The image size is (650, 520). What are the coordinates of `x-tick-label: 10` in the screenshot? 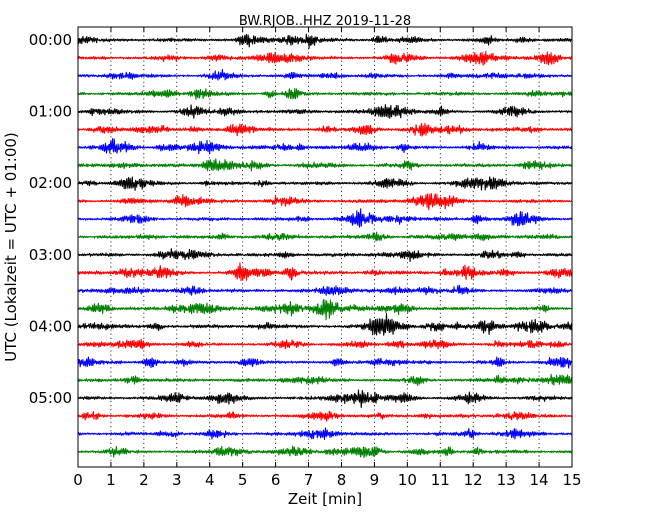 It's located at (407, 480).